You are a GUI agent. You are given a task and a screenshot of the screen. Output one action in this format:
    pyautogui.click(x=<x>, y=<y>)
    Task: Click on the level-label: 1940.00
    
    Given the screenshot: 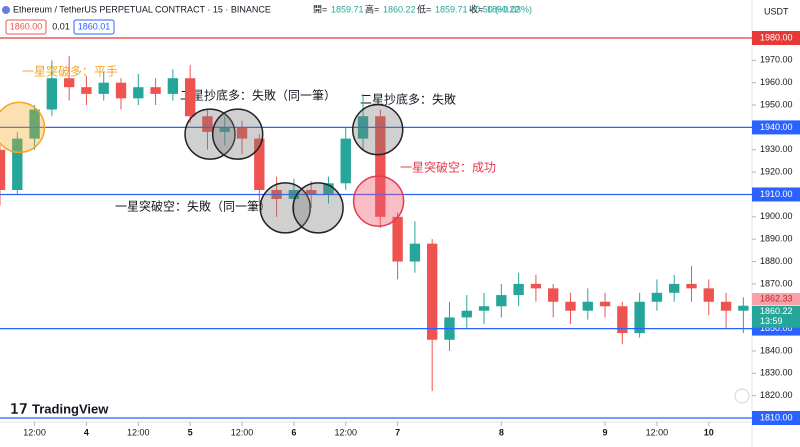 What is the action you would take?
    pyautogui.click(x=776, y=127)
    